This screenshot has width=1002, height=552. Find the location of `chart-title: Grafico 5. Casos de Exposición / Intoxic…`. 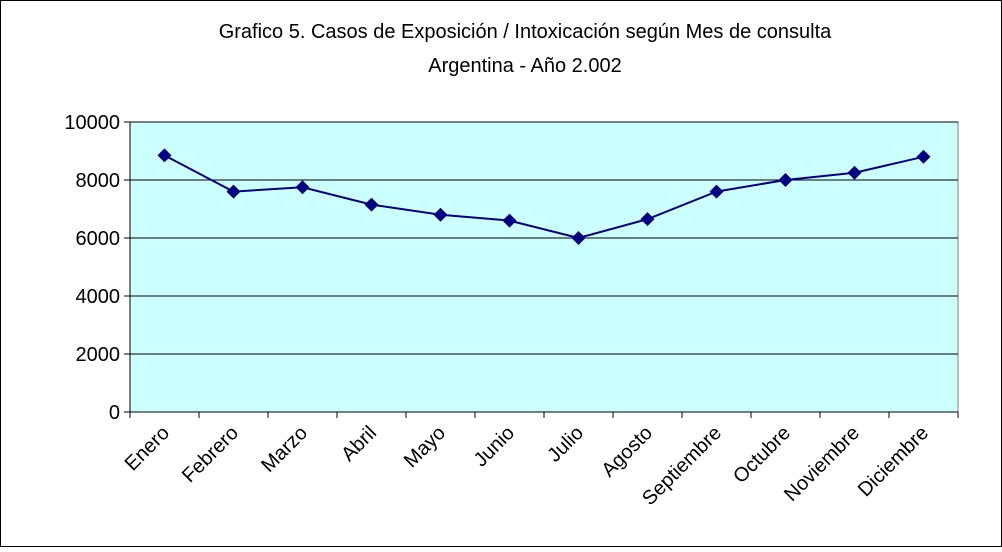

chart-title: Grafico 5. Casos de Exposición / Intoxic… is located at coordinates (525, 32).